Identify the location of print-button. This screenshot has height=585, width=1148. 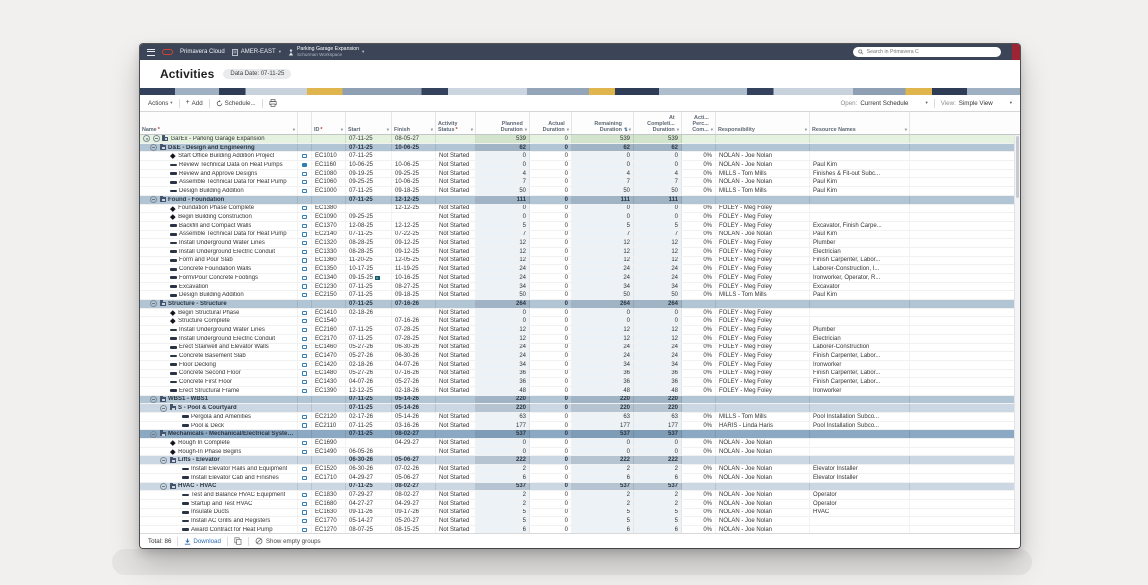
(273, 103).